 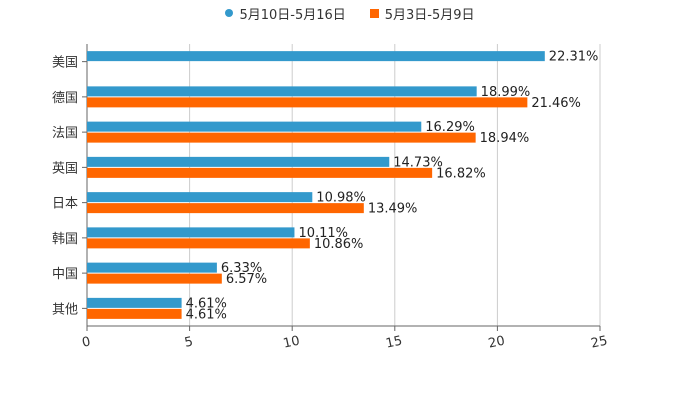 I want to click on data-label-series-1-3: 16.82%, so click(x=461, y=173).